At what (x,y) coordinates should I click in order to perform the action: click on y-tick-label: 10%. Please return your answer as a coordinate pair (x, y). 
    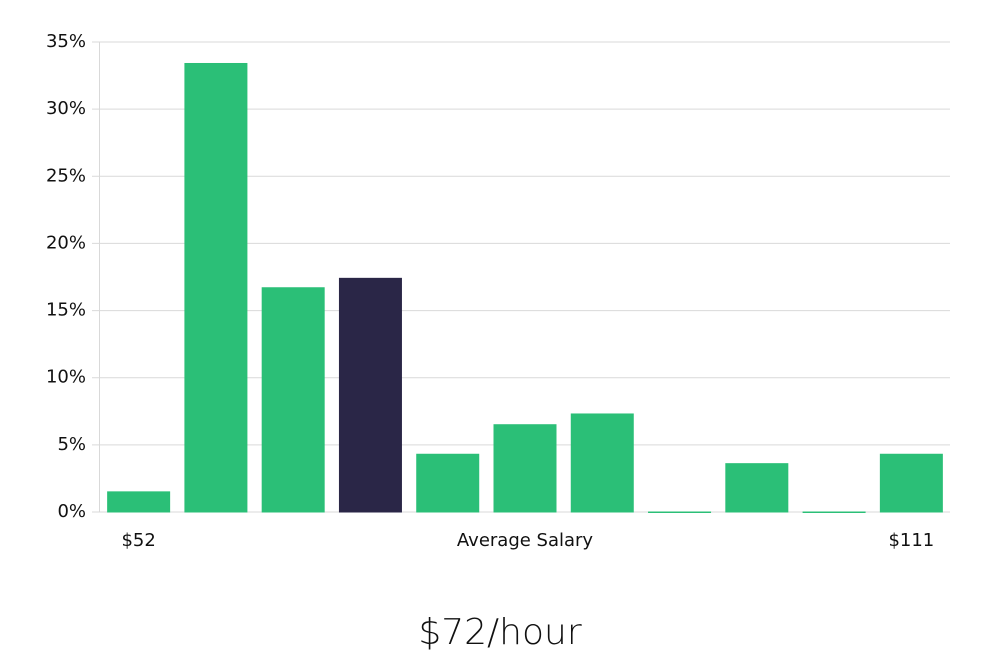
    Looking at the image, I should click on (66, 377).